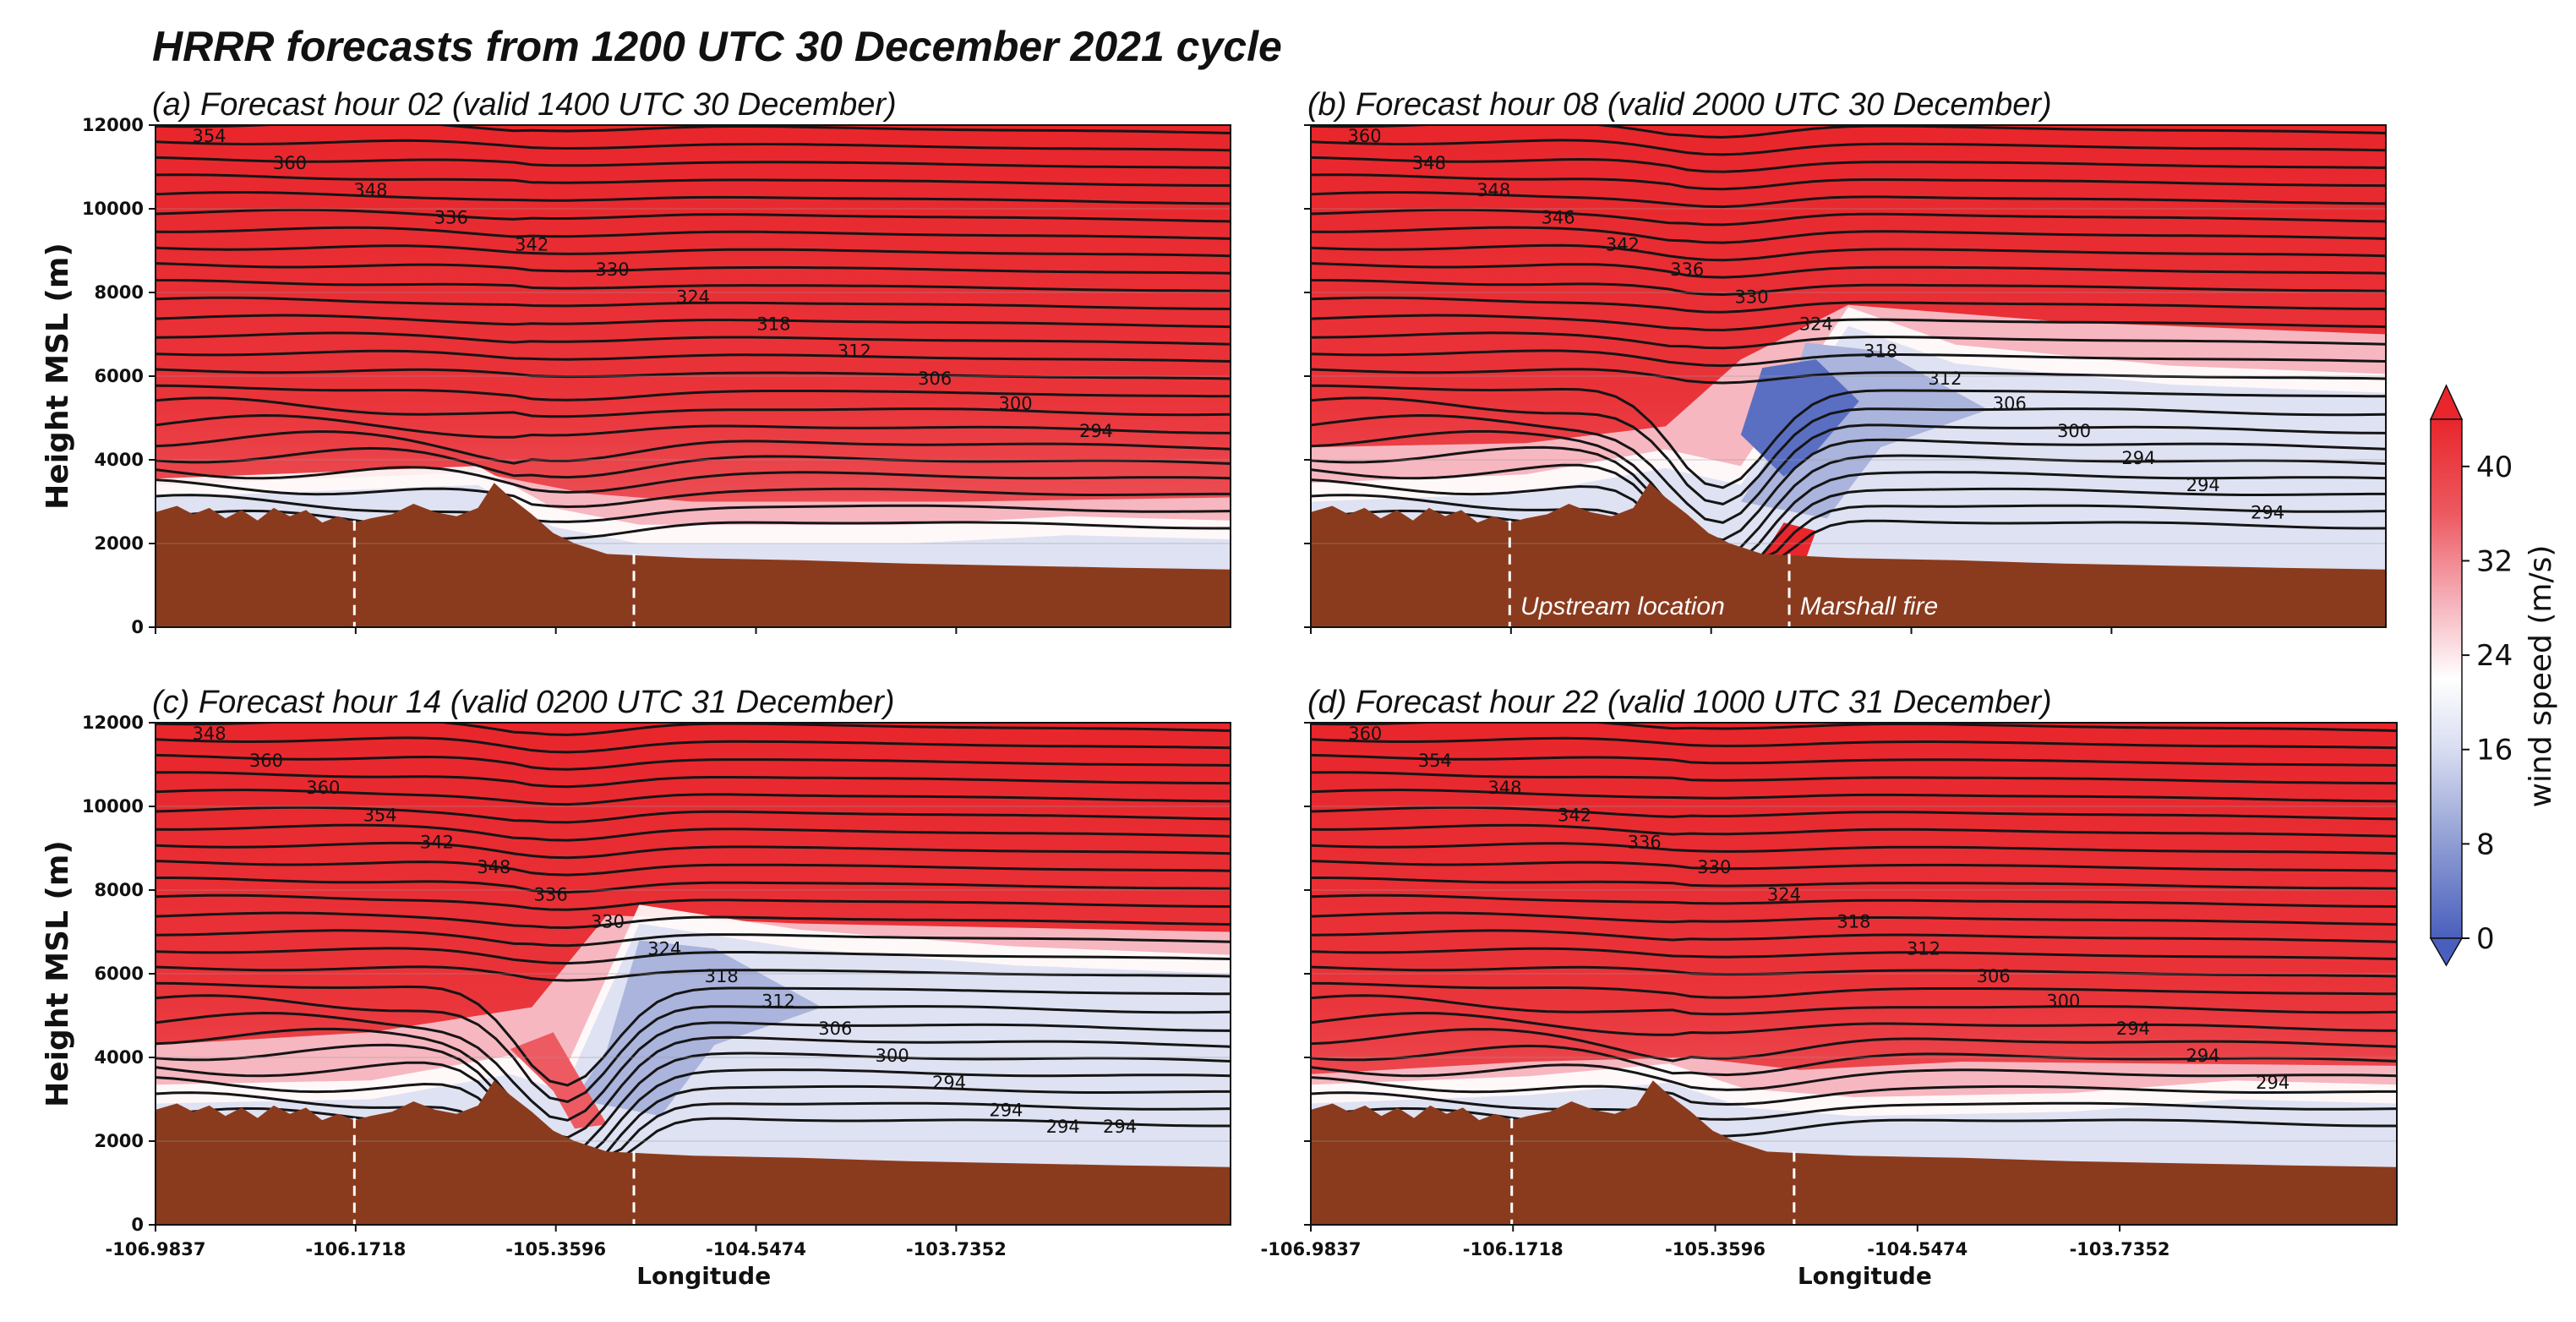 The height and width of the screenshot is (1322, 2576). What do you see at coordinates (1623, 245) in the screenshot?
I see `contour-label-b-4: 342` at bounding box center [1623, 245].